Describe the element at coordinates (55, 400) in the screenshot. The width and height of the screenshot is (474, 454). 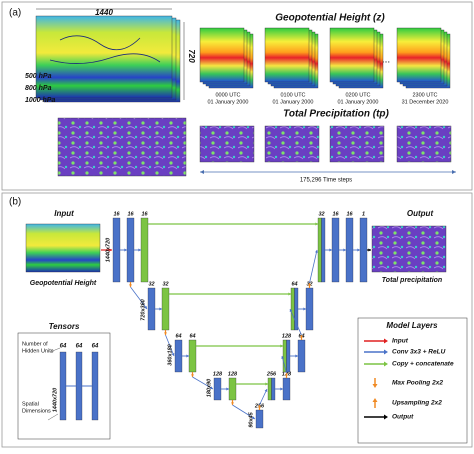
I see `tensor-dim: 1440x720` at that location.